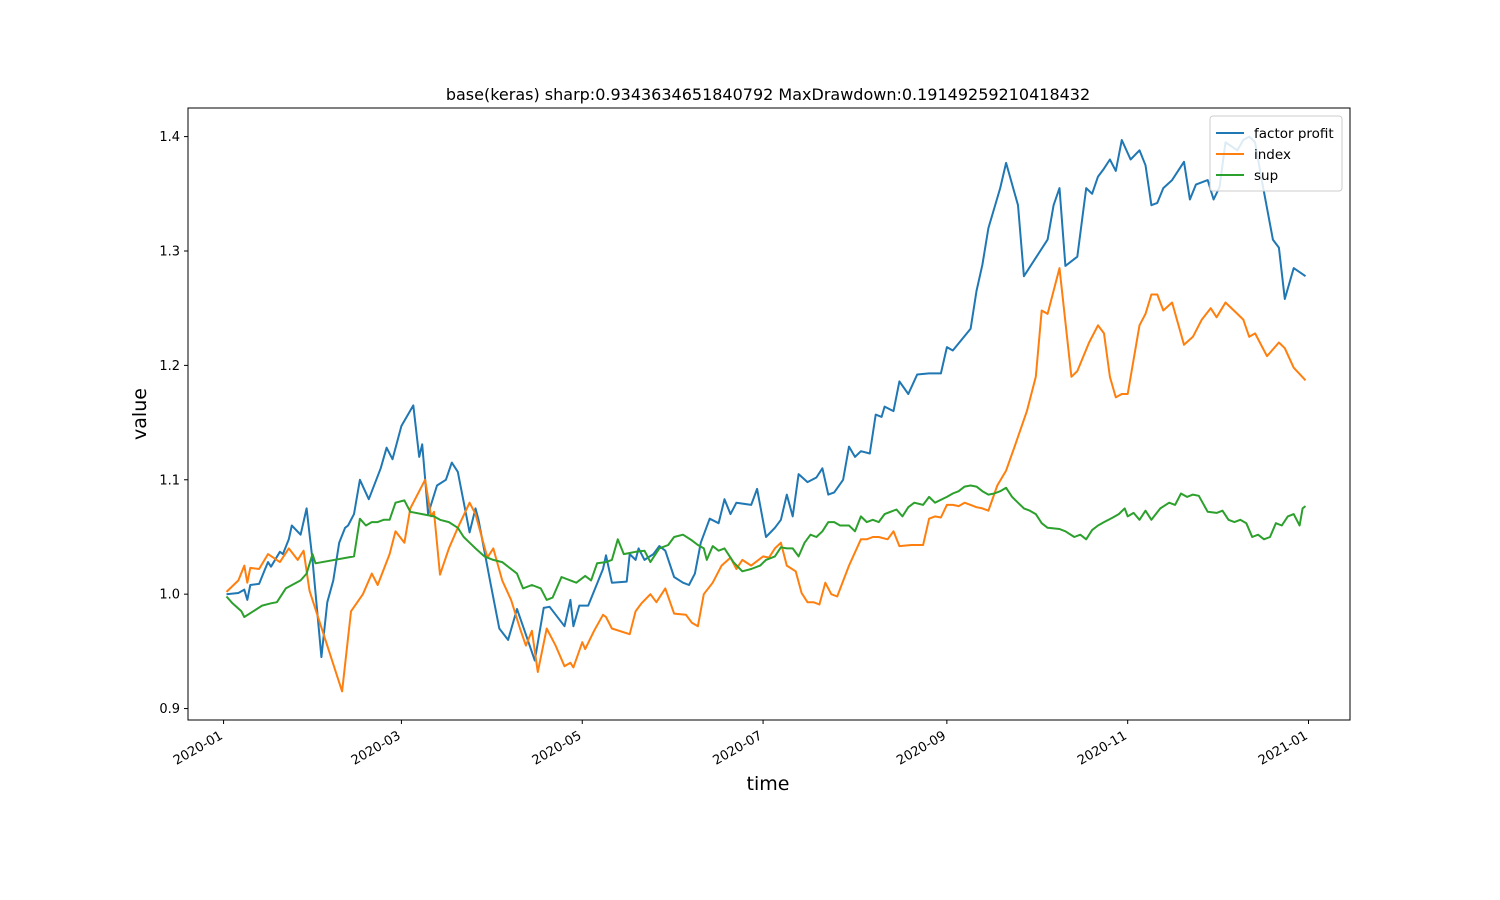 Image resolution: width=1500 pixels, height=900 pixels. What do you see at coordinates (376, 748) in the screenshot?
I see `x-tick-label: 2020-03` at bounding box center [376, 748].